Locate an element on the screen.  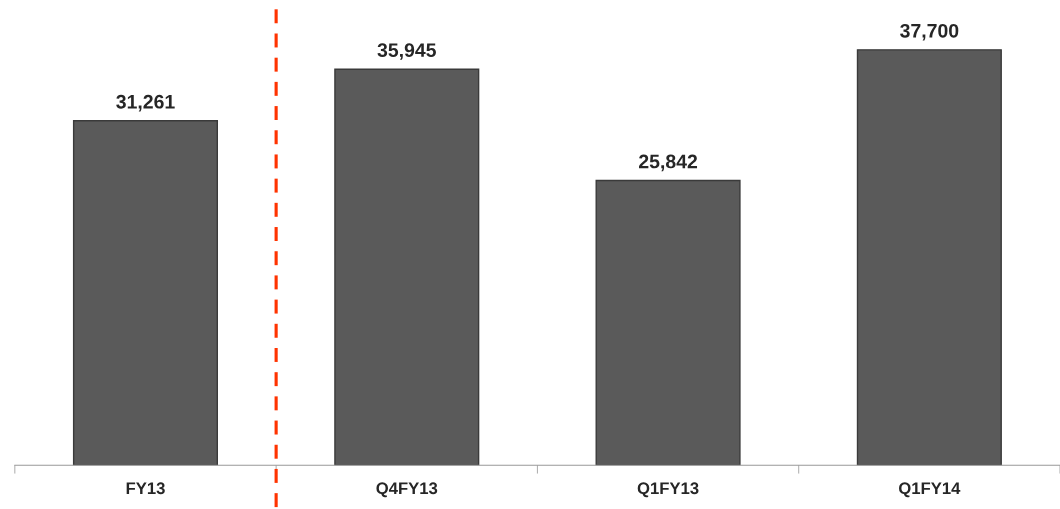
x-tick-label: Q1FY14 is located at coordinates (930, 490).